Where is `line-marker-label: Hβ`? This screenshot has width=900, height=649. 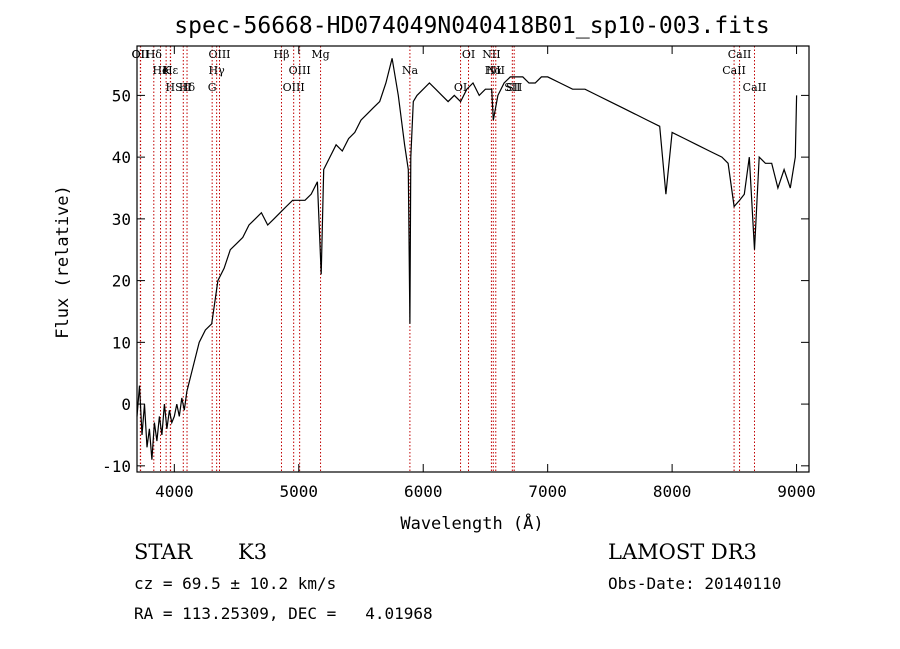
line-marker-label: Hβ is located at coordinates (282, 54).